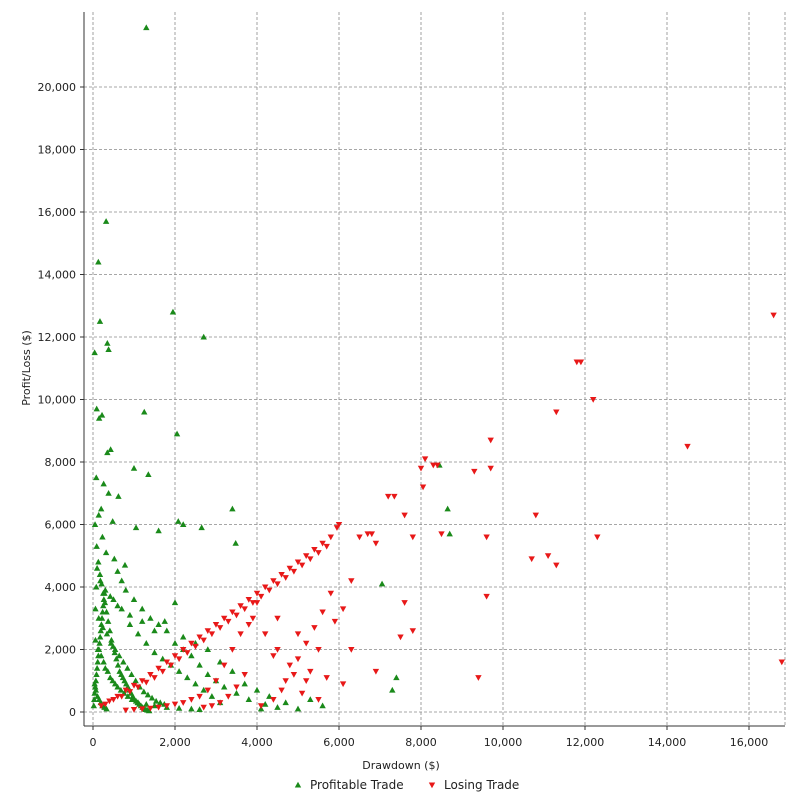 The width and height of the screenshot is (802, 801). Describe the element at coordinates (432, 785) in the screenshot. I see `legend-marker-losing` at that location.